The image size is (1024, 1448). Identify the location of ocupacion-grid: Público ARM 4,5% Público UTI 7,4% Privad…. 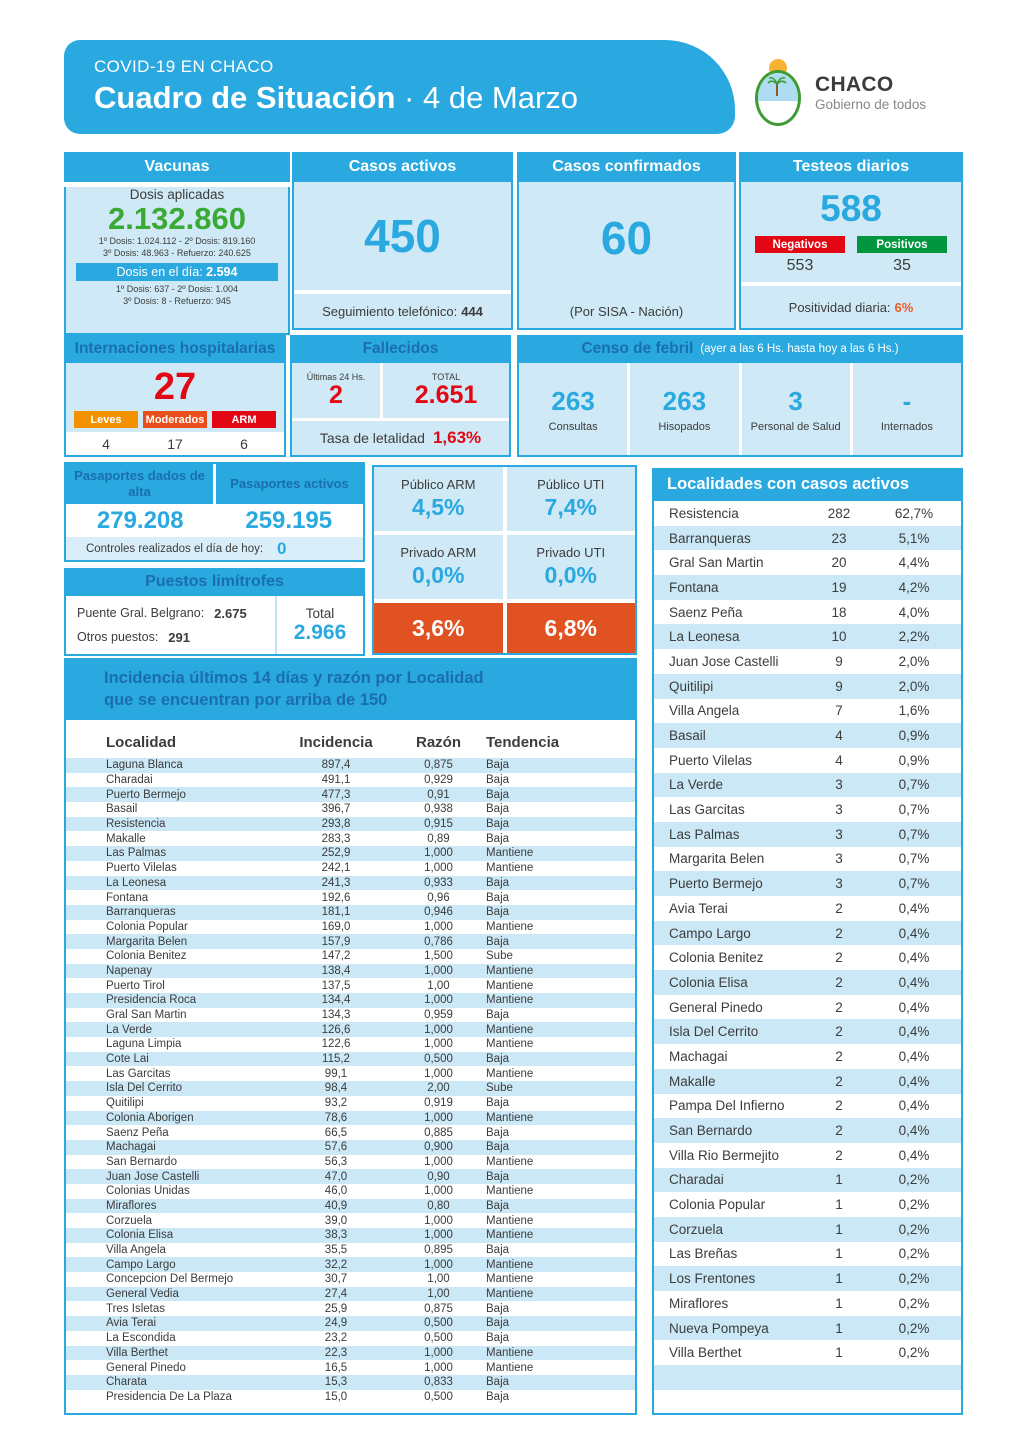
(504, 560).